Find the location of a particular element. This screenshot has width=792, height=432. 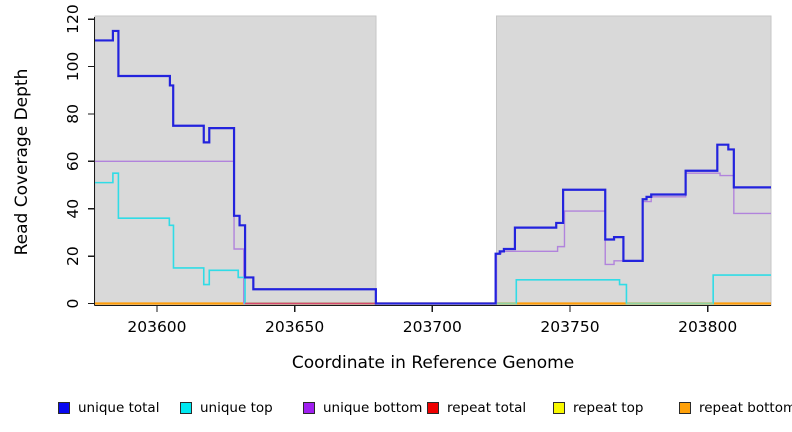

y-tick-label: 100 is located at coordinates (73, 67).